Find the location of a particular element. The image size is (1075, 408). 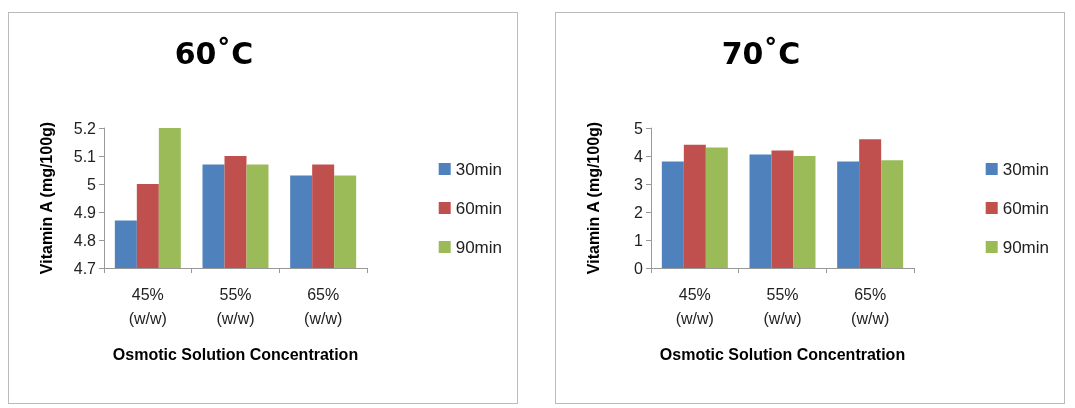

chart-title: 60˚C is located at coordinates (214, 53).